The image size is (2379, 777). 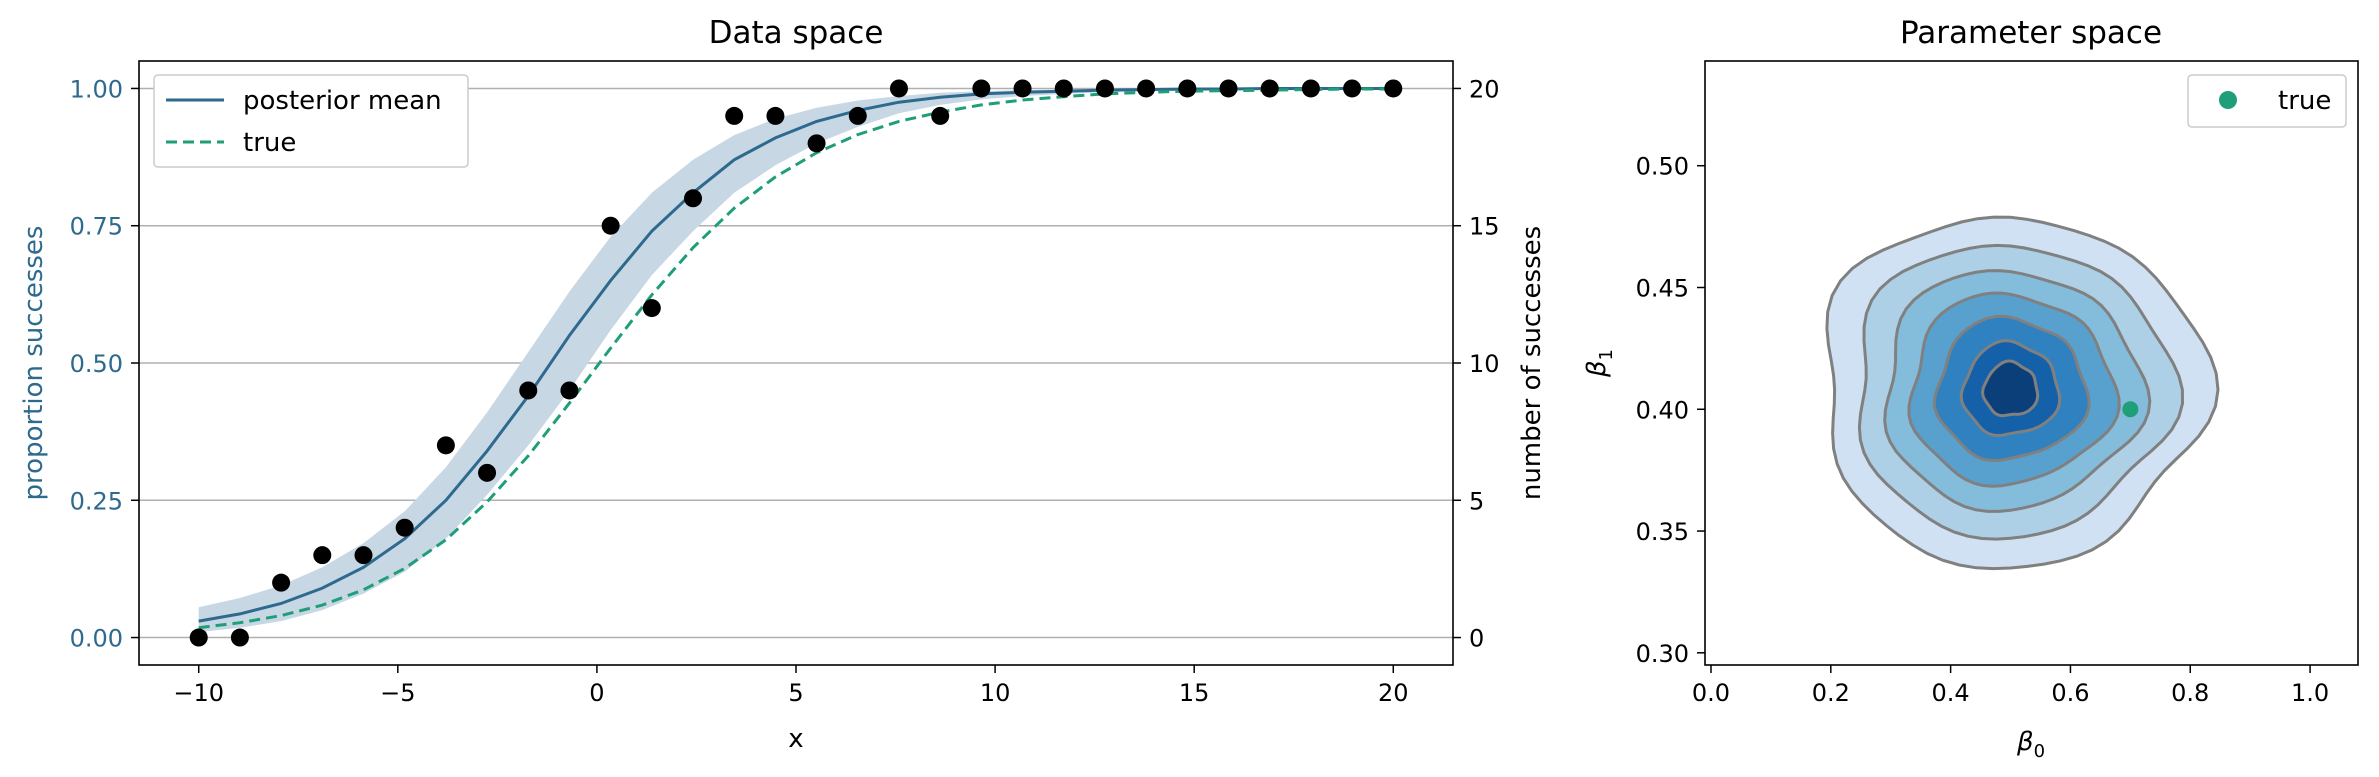 What do you see at coordinates (1476, 501) in the screenshot?
I see `y-right-tick-label: 5` at bounding box center [1476, 501].